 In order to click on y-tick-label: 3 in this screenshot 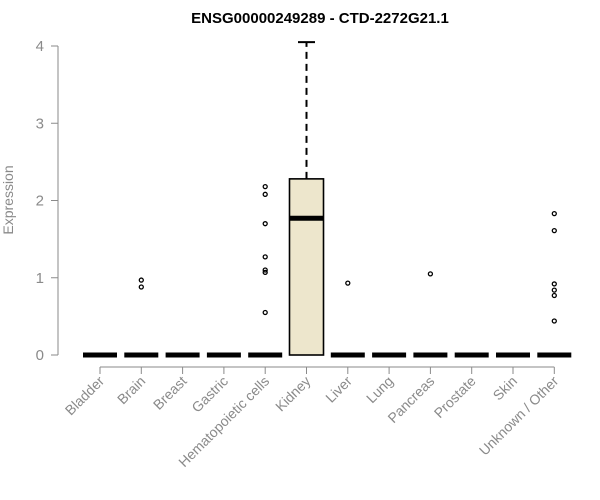, I will do `click(40, 123)`.